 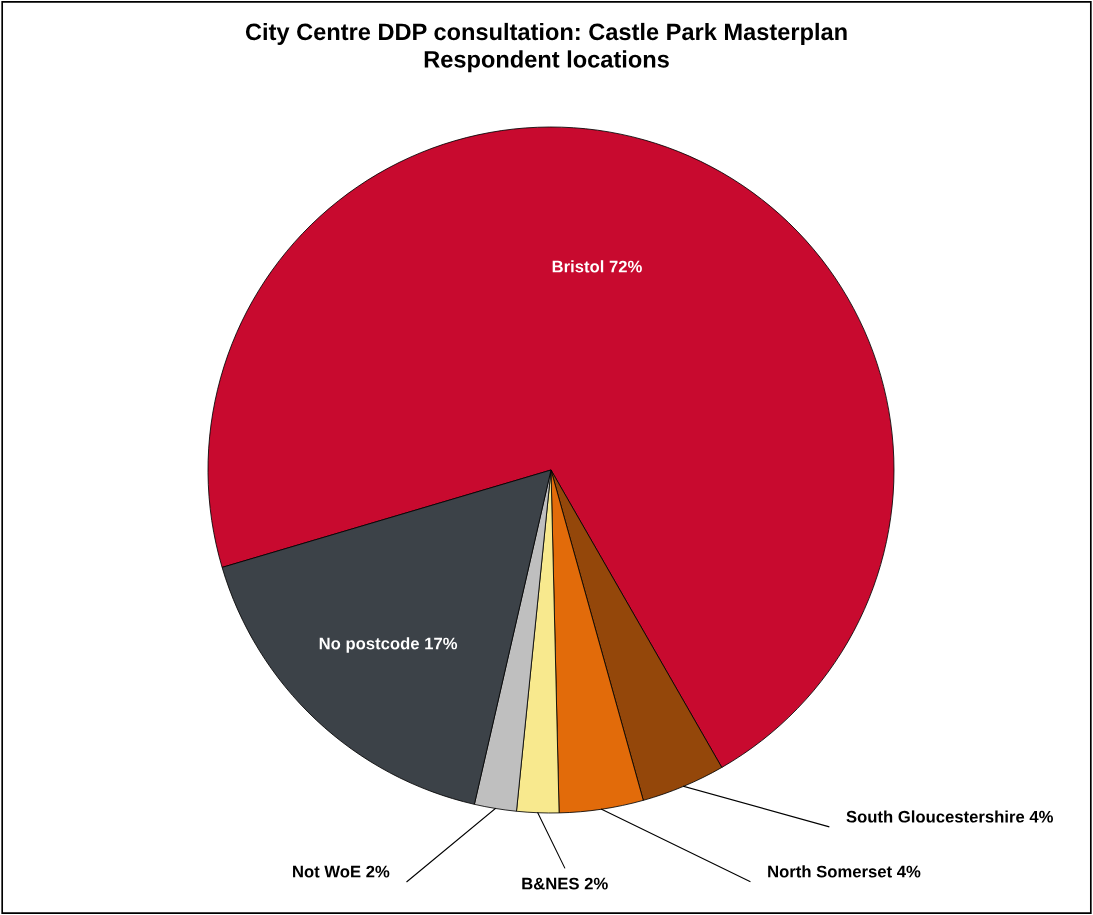 I want to click on slice-label: No postcode 17%, so click(x=388, y=645).